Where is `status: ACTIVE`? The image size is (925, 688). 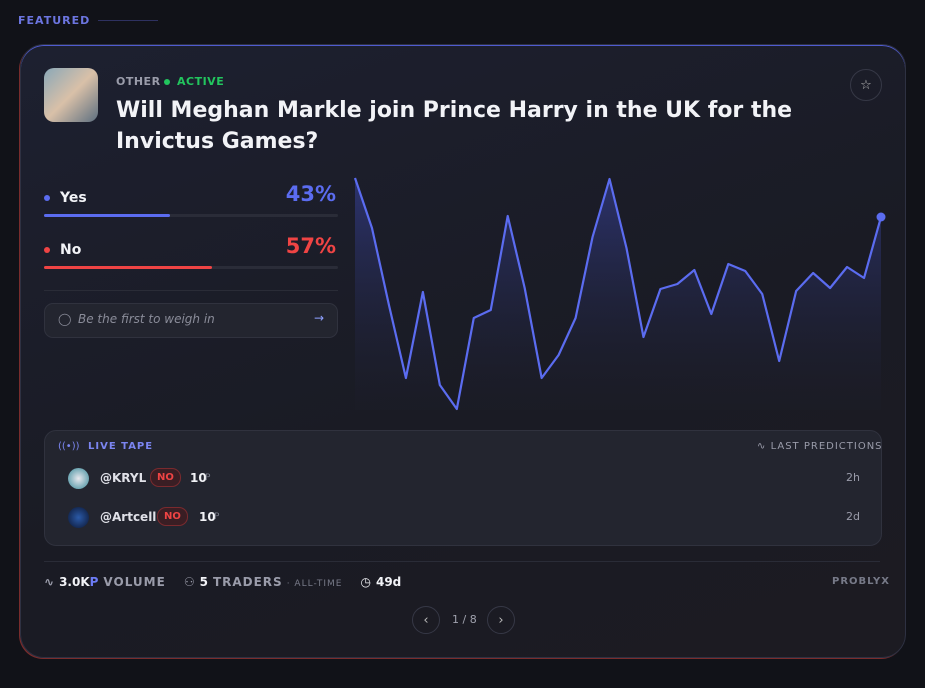 status: ACTIVE is located at coordinates (201, 81).